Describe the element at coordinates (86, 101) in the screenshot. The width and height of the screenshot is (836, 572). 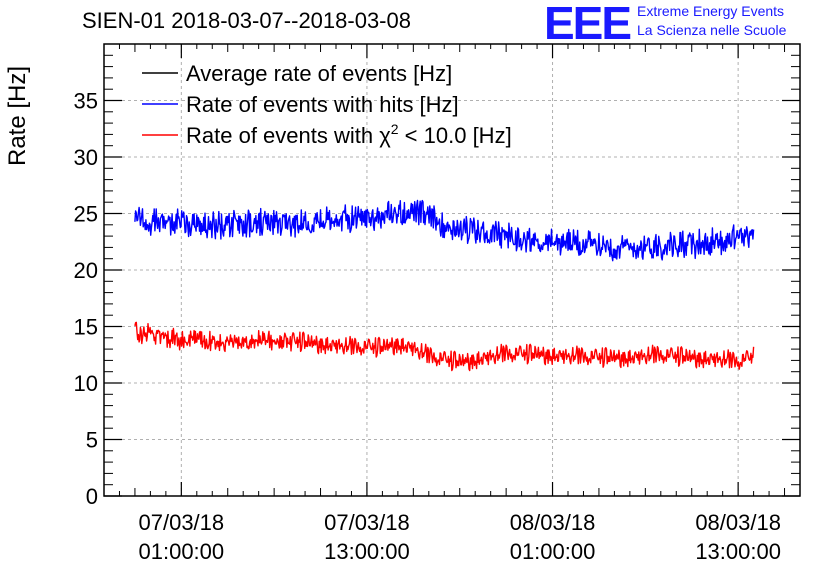
I see `y-tick-label: 35` at that location.